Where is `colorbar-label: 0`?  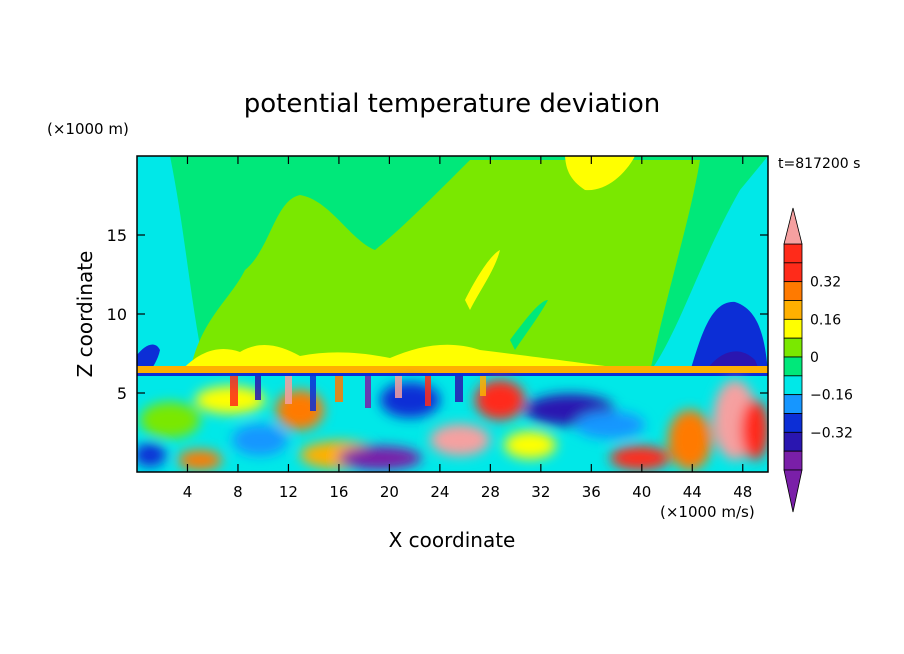 colorbar-label: 0 is located at coordinates (814, 358).